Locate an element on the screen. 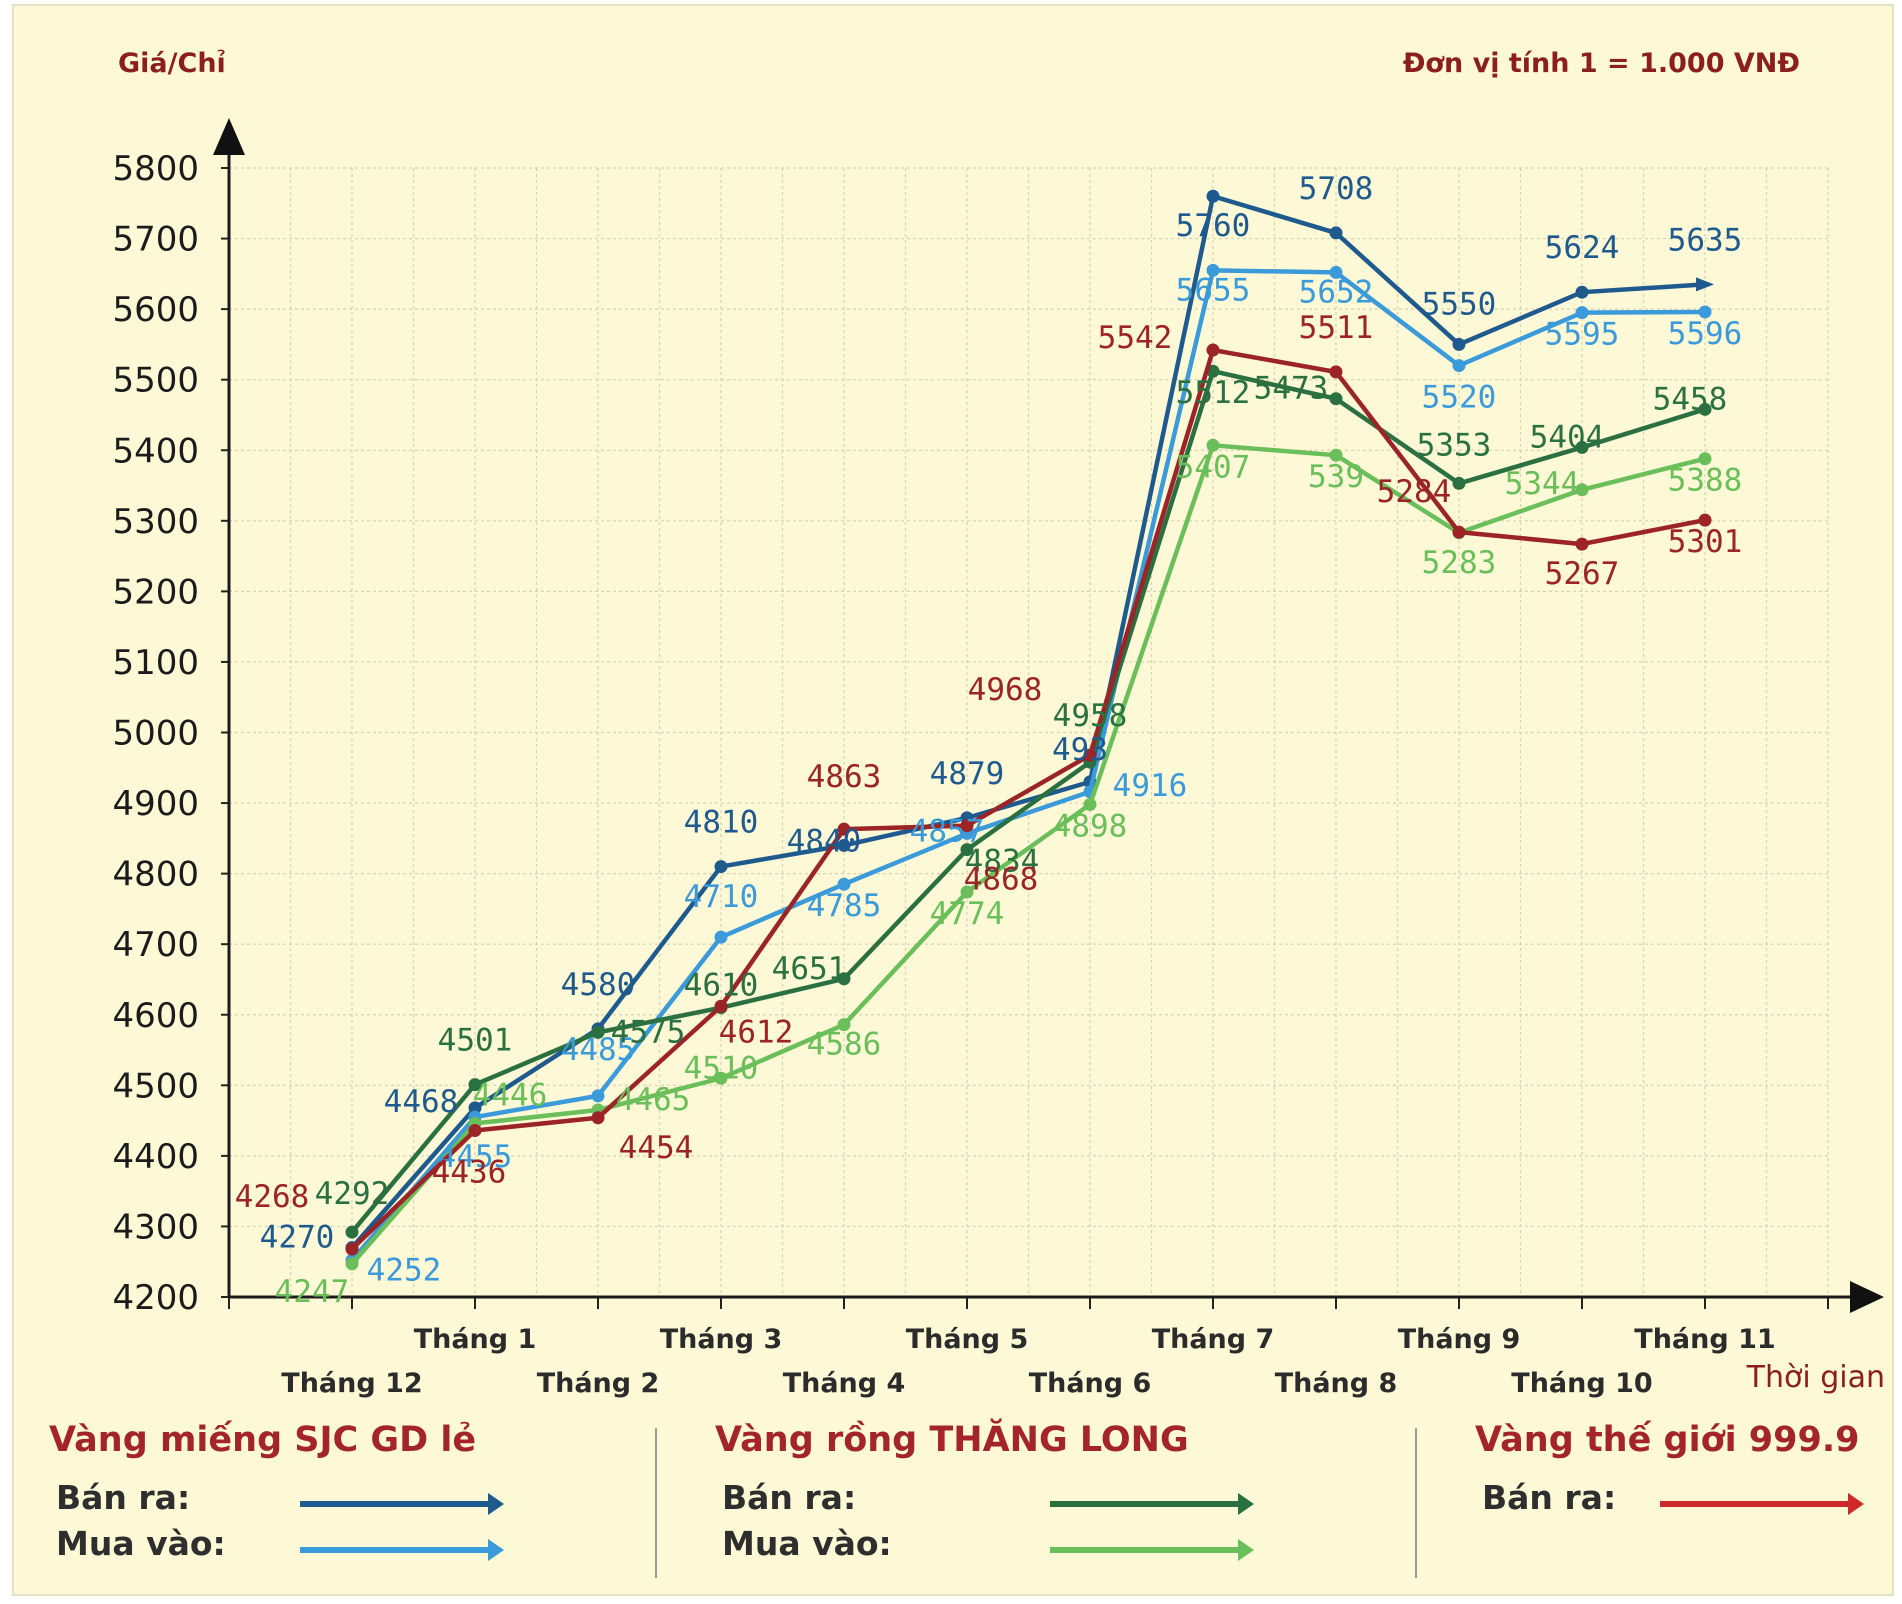  data-label: 5542 is located at coordinates (1135, 338).